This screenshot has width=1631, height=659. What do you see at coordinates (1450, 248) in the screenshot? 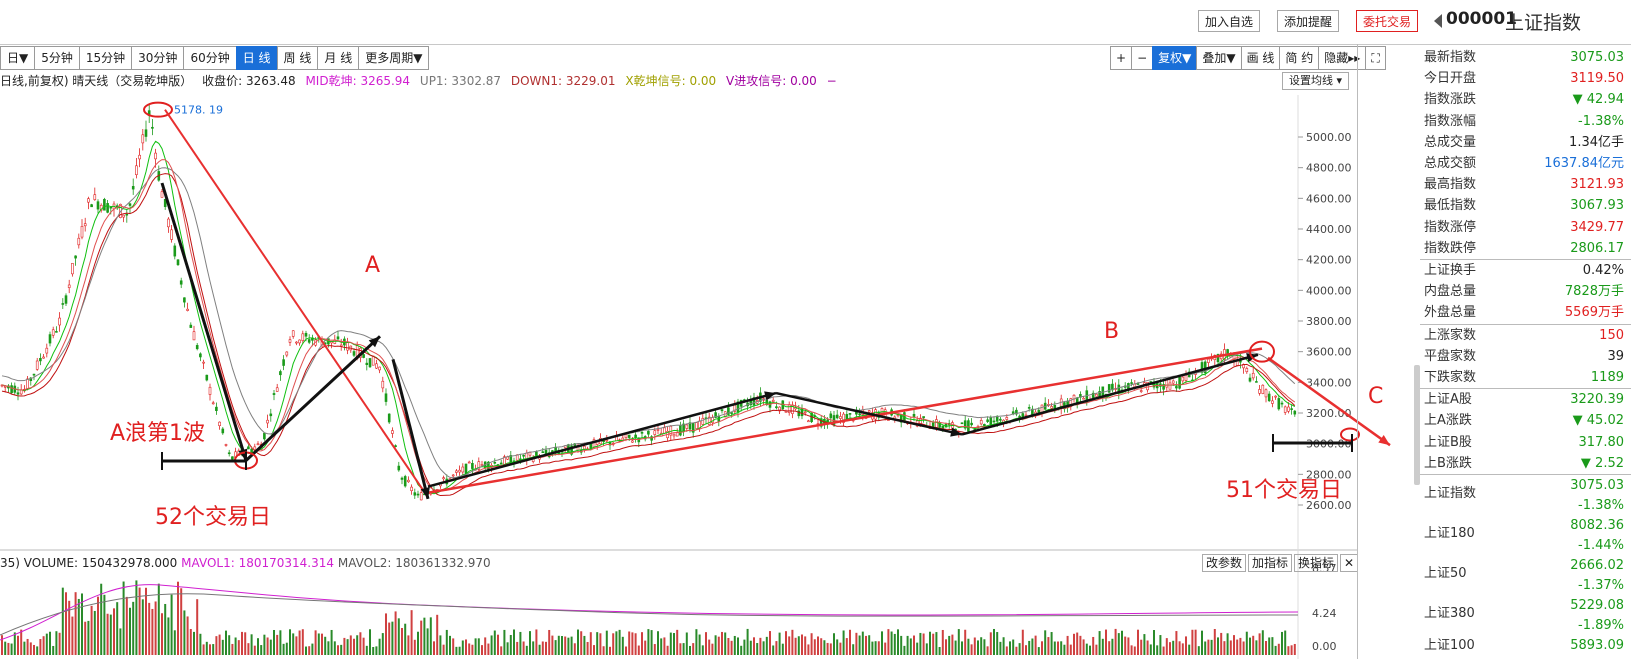
I see `quote-label: 指数跌停` at bounding box center [1450, 248].